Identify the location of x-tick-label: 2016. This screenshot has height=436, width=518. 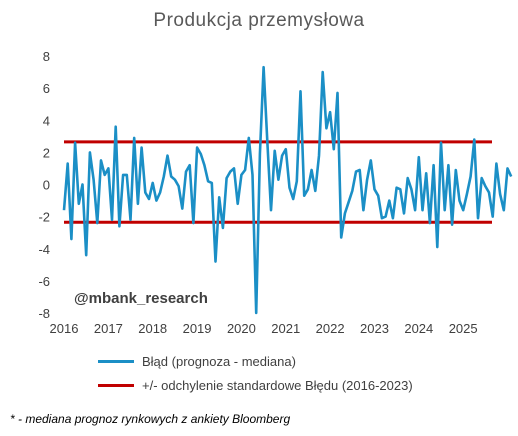
(64, 328).